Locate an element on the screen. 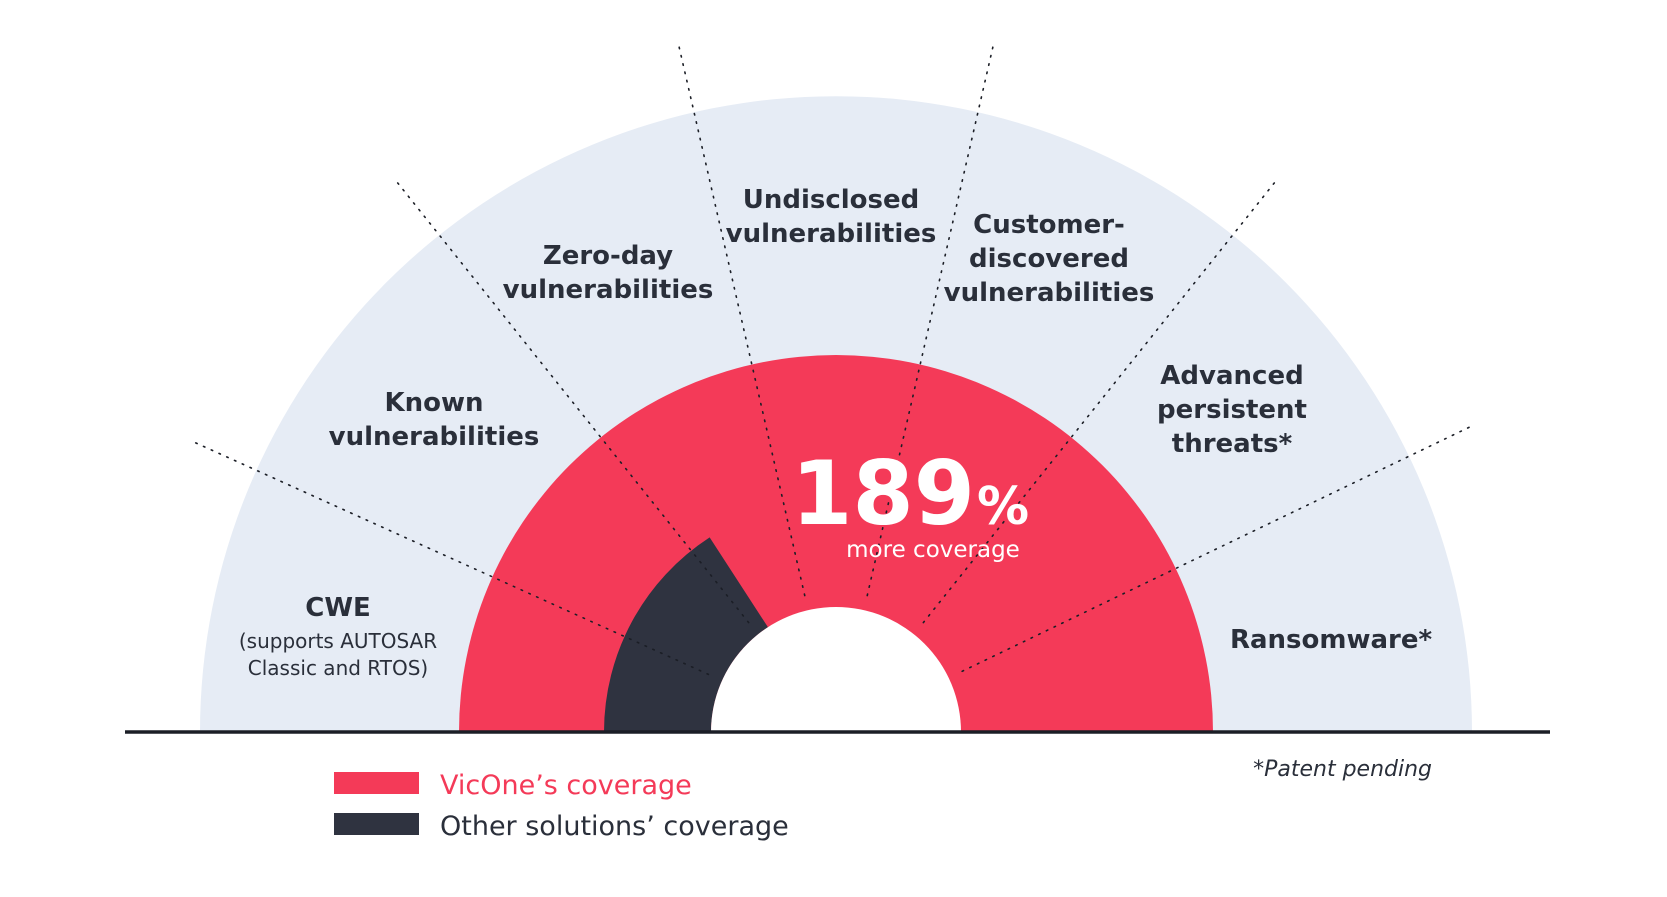  segment-subtitle-line: (supports AUTOSAR is located at coordinates (338, 641).